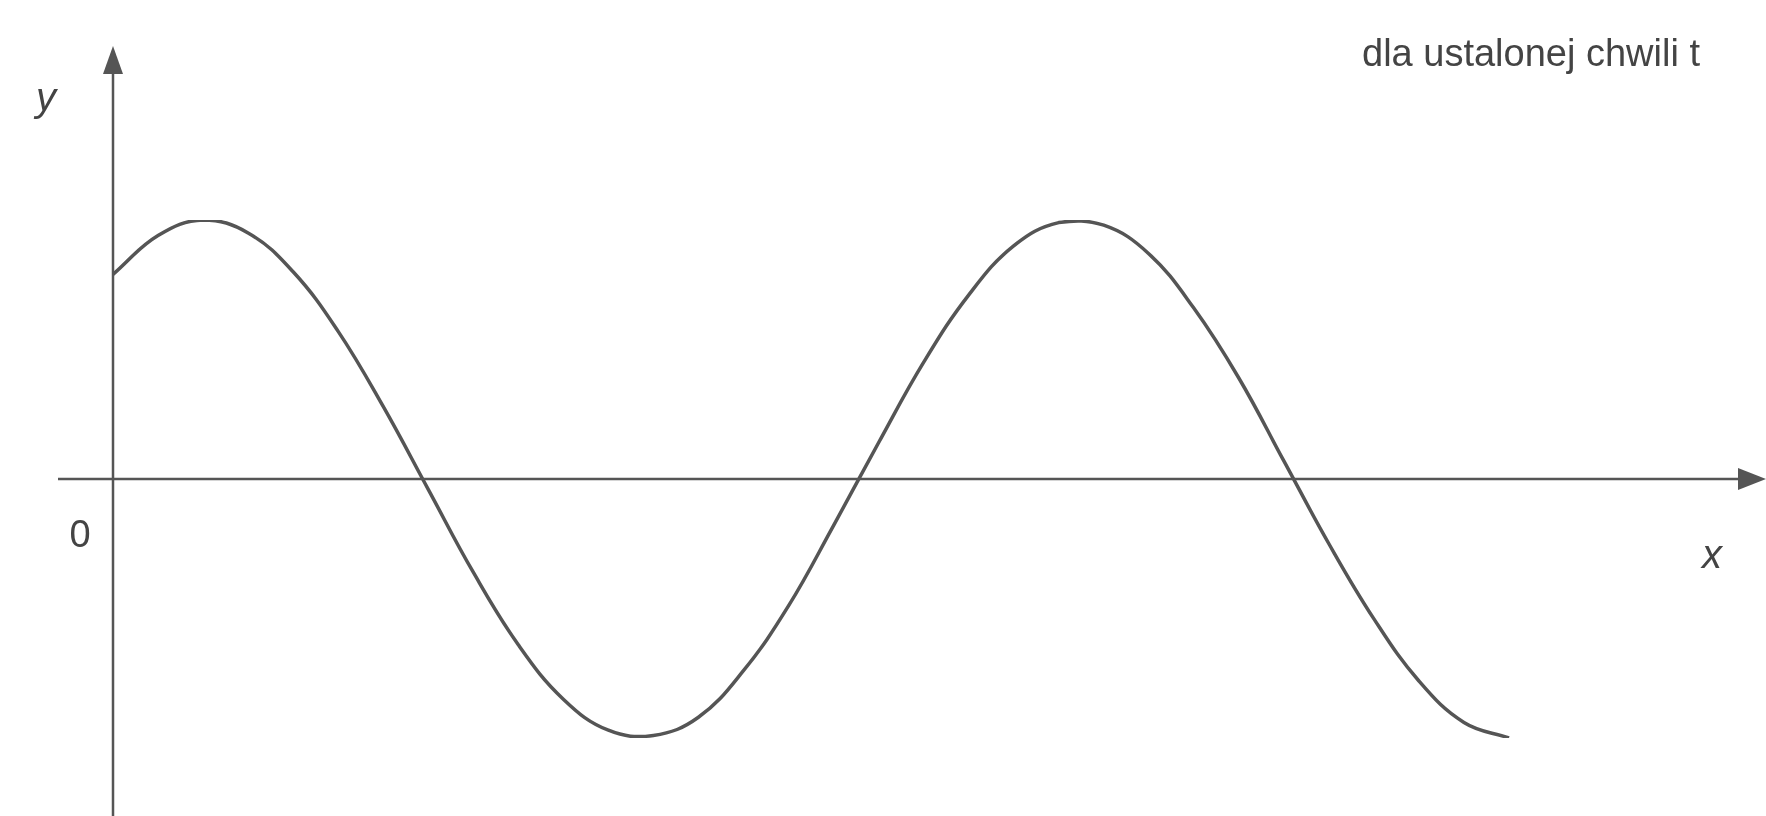 This screenshot has width=1766, height=816. I want to click on annotation: 0, so click(80, 534).